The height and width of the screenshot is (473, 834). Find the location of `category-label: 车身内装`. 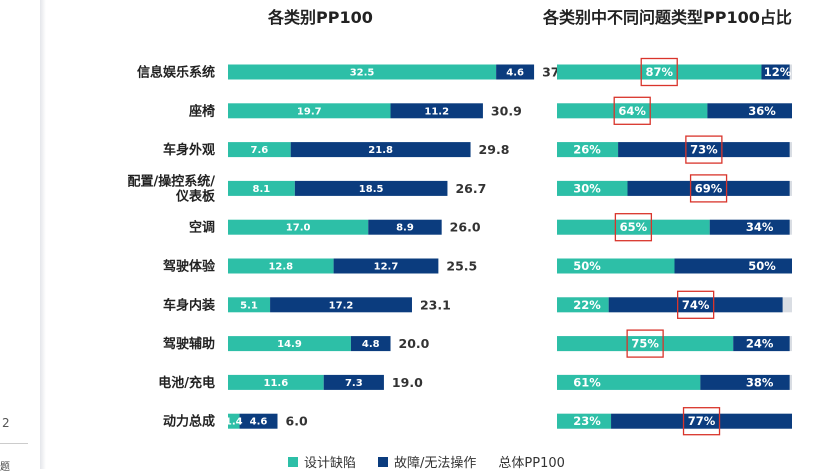

category-label: 车身内装 is located at coordinates (189, 305).